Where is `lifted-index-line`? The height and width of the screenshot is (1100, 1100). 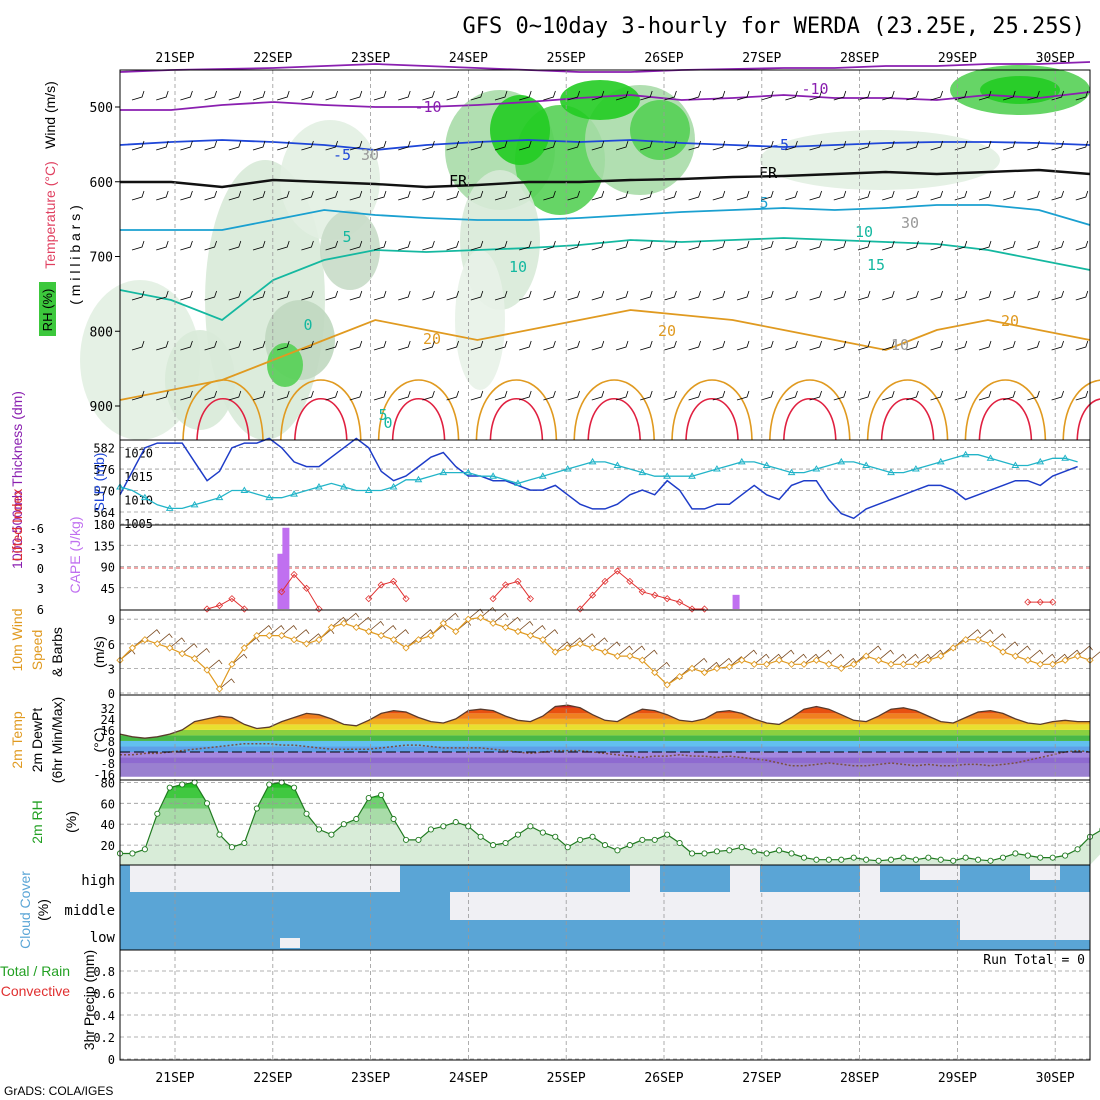 lifted-index-line is located at coordinates (225, 603).